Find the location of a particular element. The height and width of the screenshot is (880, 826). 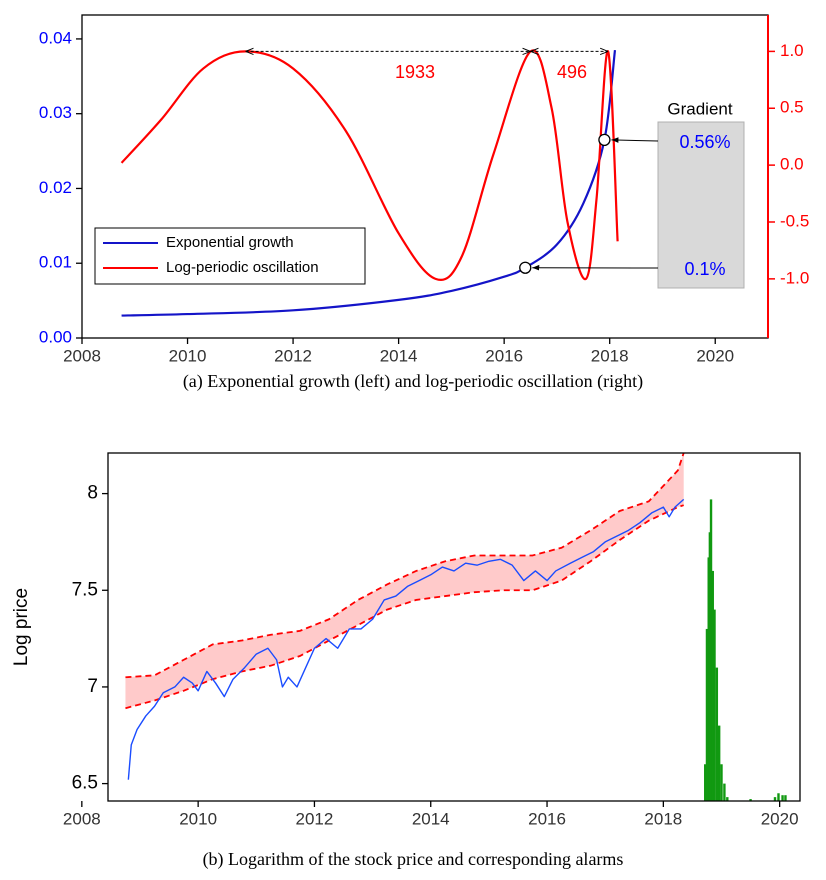

y-tick-label: 8 is located at coordinates (92, 493).